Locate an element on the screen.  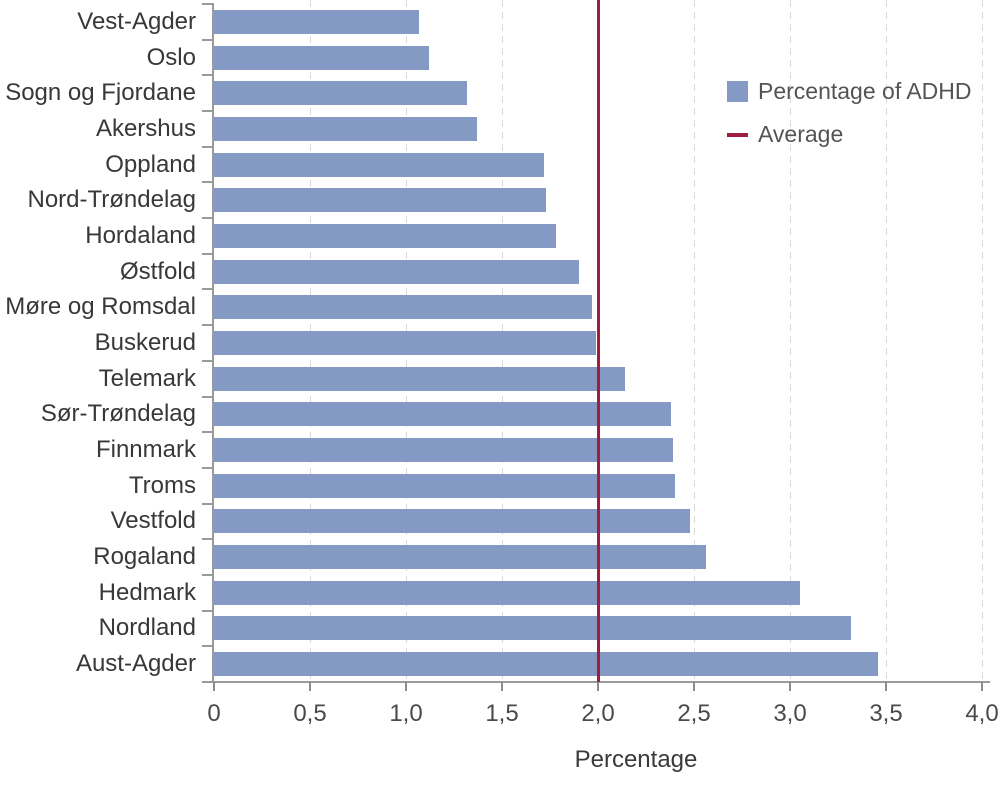
x-tick-label: 1,0 is located at coordinates (406, 713).